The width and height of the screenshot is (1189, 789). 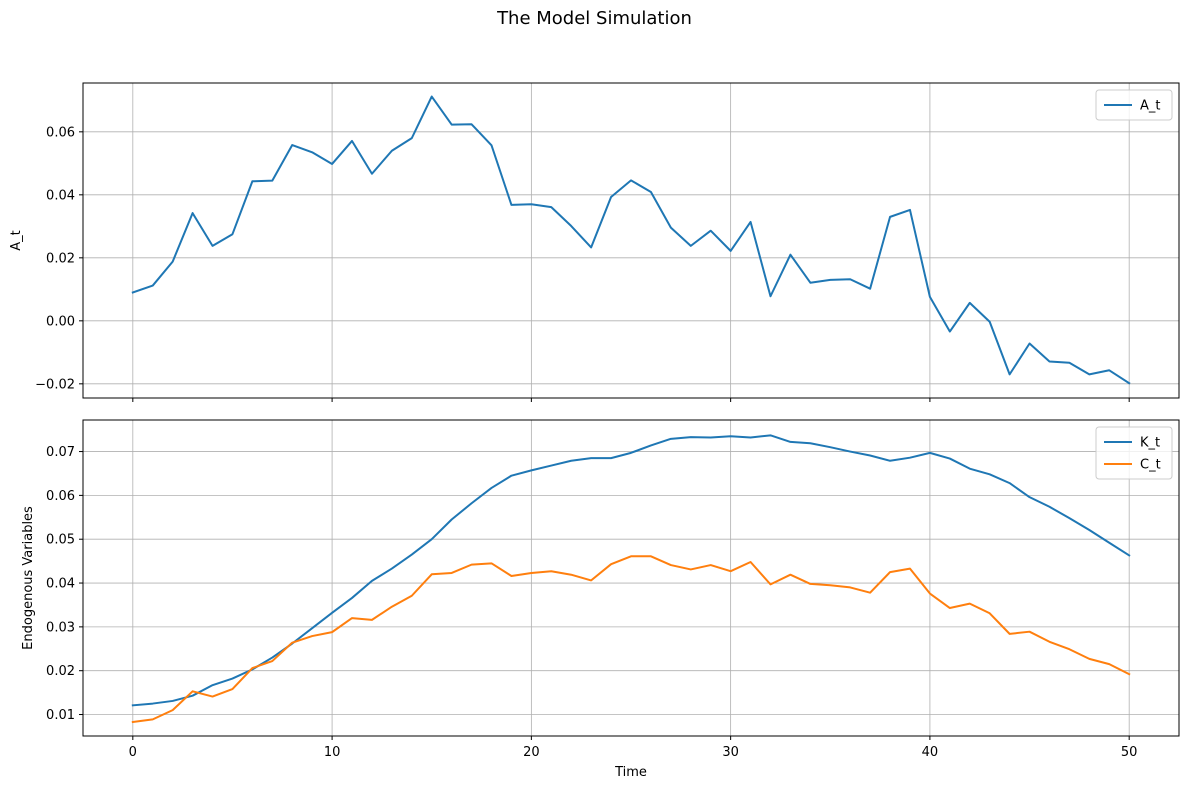 What do you see at coordinates (60, 715) in the screenshot?
I see `y-tick-label: 0.01` at bounding box center [60, 715].